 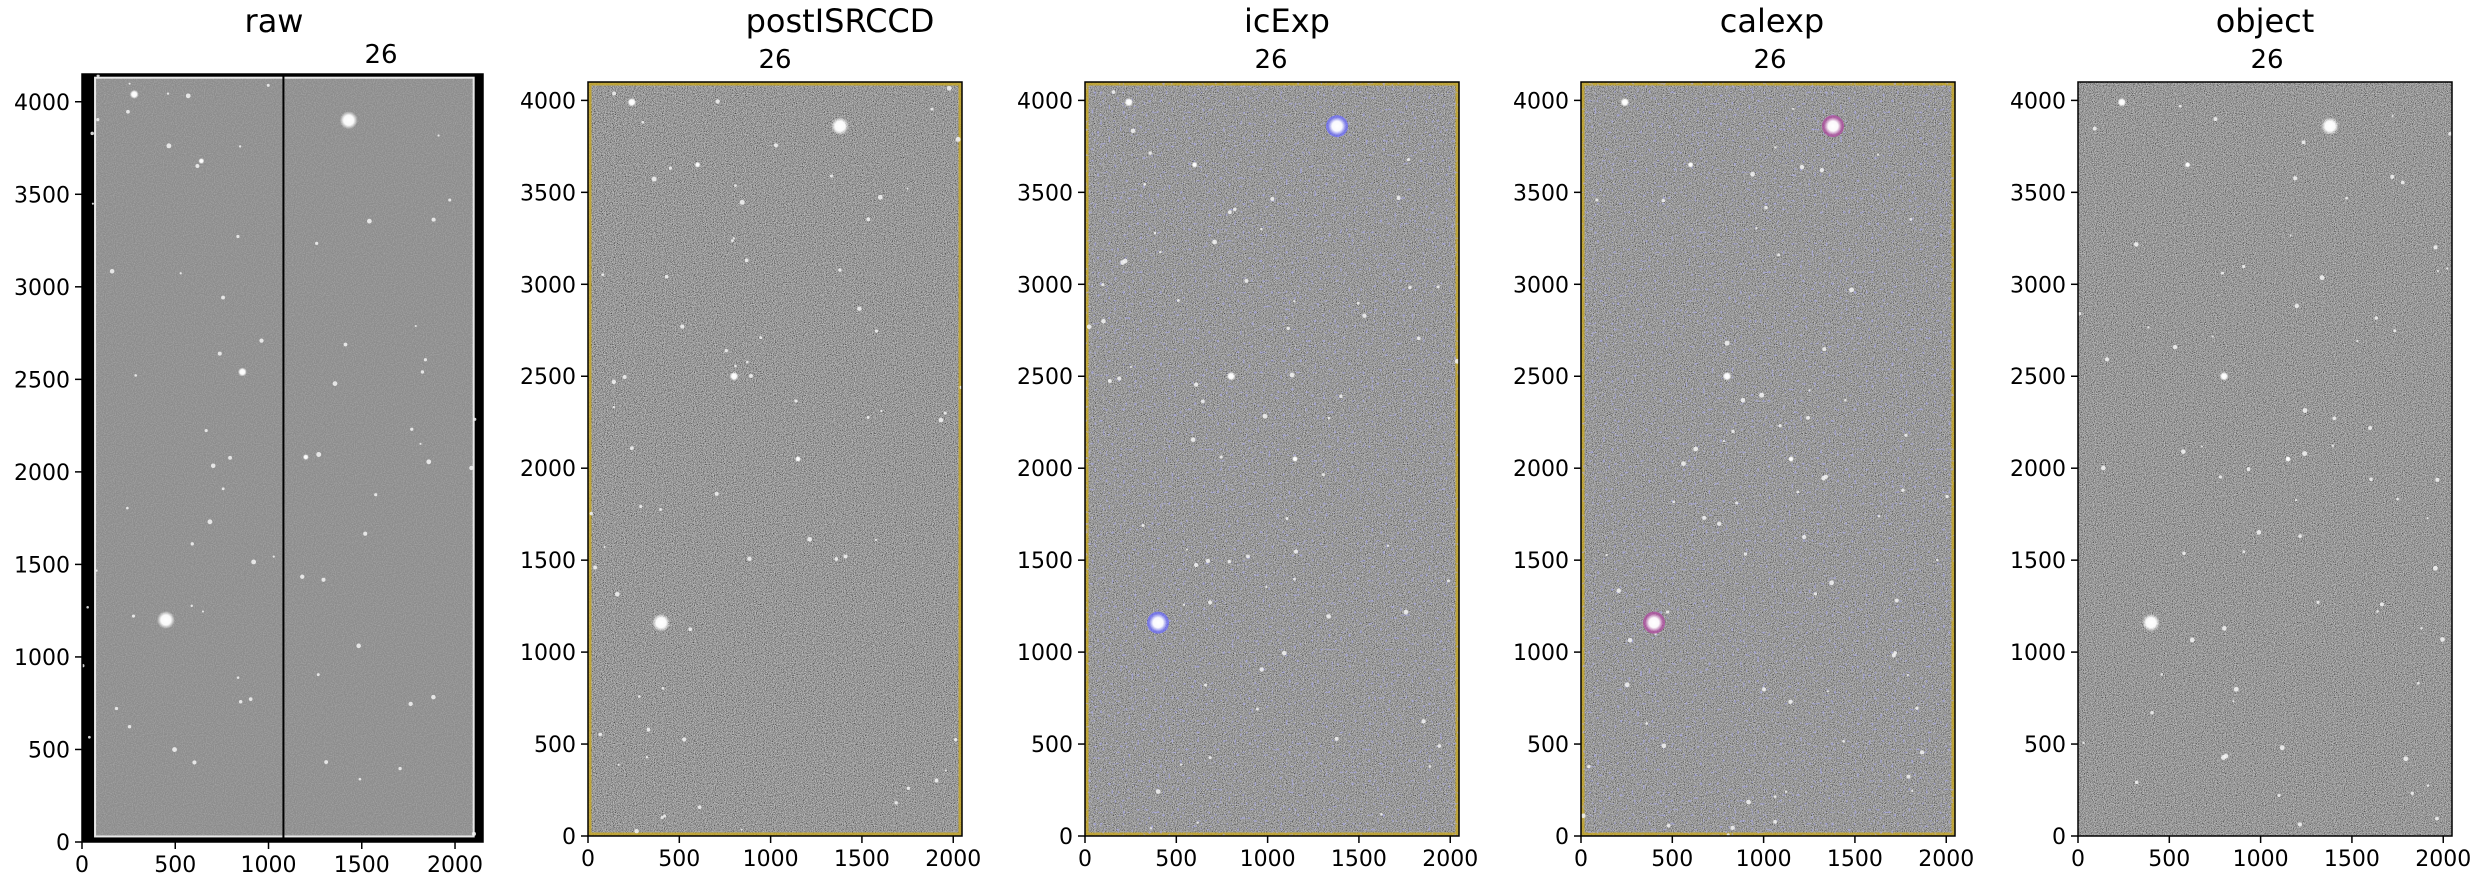 I want to click on y-tick-label: 2500, so click(x=548, y=377).